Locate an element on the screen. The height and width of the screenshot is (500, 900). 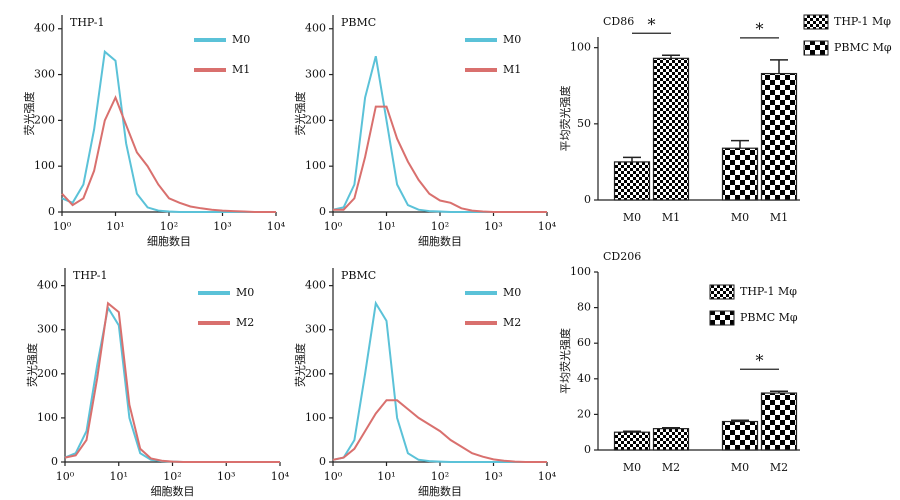
chart-title: CD206 is located at coordinates (622, 256).